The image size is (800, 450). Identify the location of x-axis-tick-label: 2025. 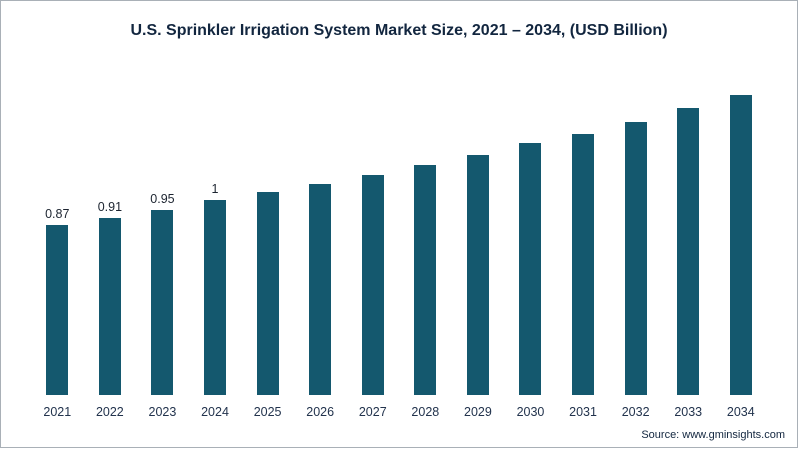
(267, 412).